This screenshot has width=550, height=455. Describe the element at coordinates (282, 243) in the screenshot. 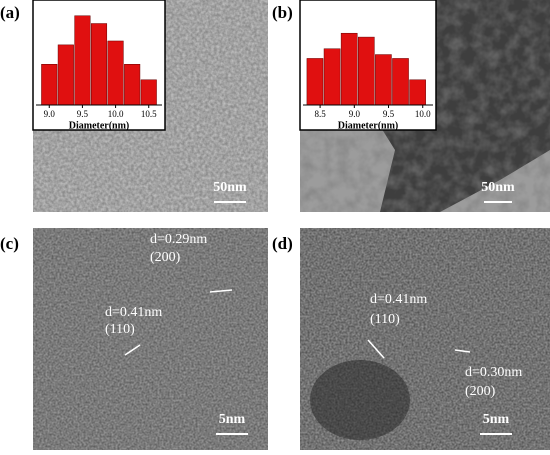

I see `panel-label: (d)` at that location.